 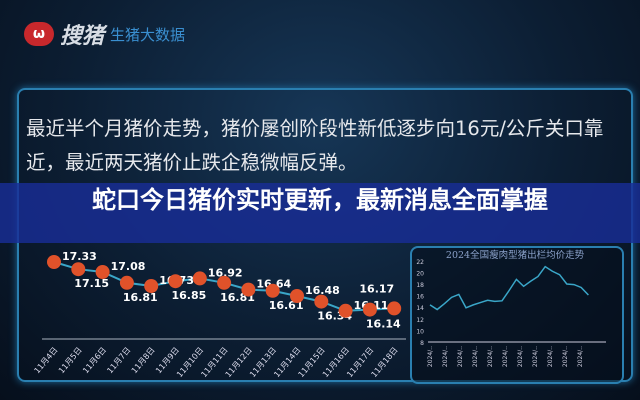 What do you see at coordinates (94, 361) in the screenshot?
I see `x-tick-label: 11月6日` at bounding box center [94, 361].